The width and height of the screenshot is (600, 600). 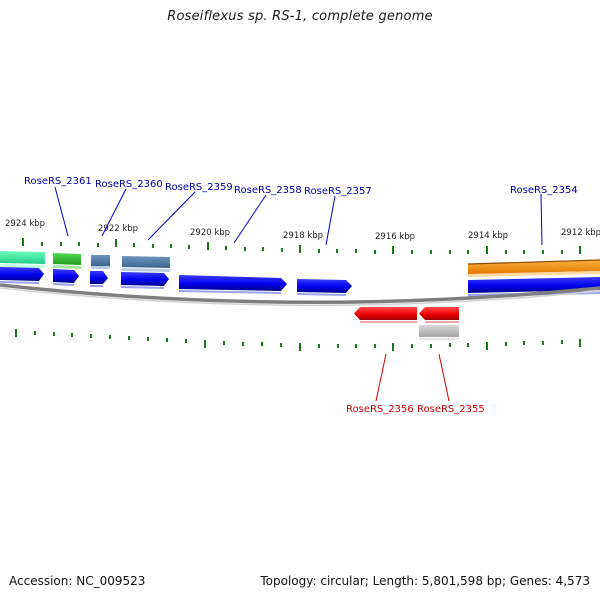 I want to click on gene-label: RoseRS_2355, so click(x=451, y=409).